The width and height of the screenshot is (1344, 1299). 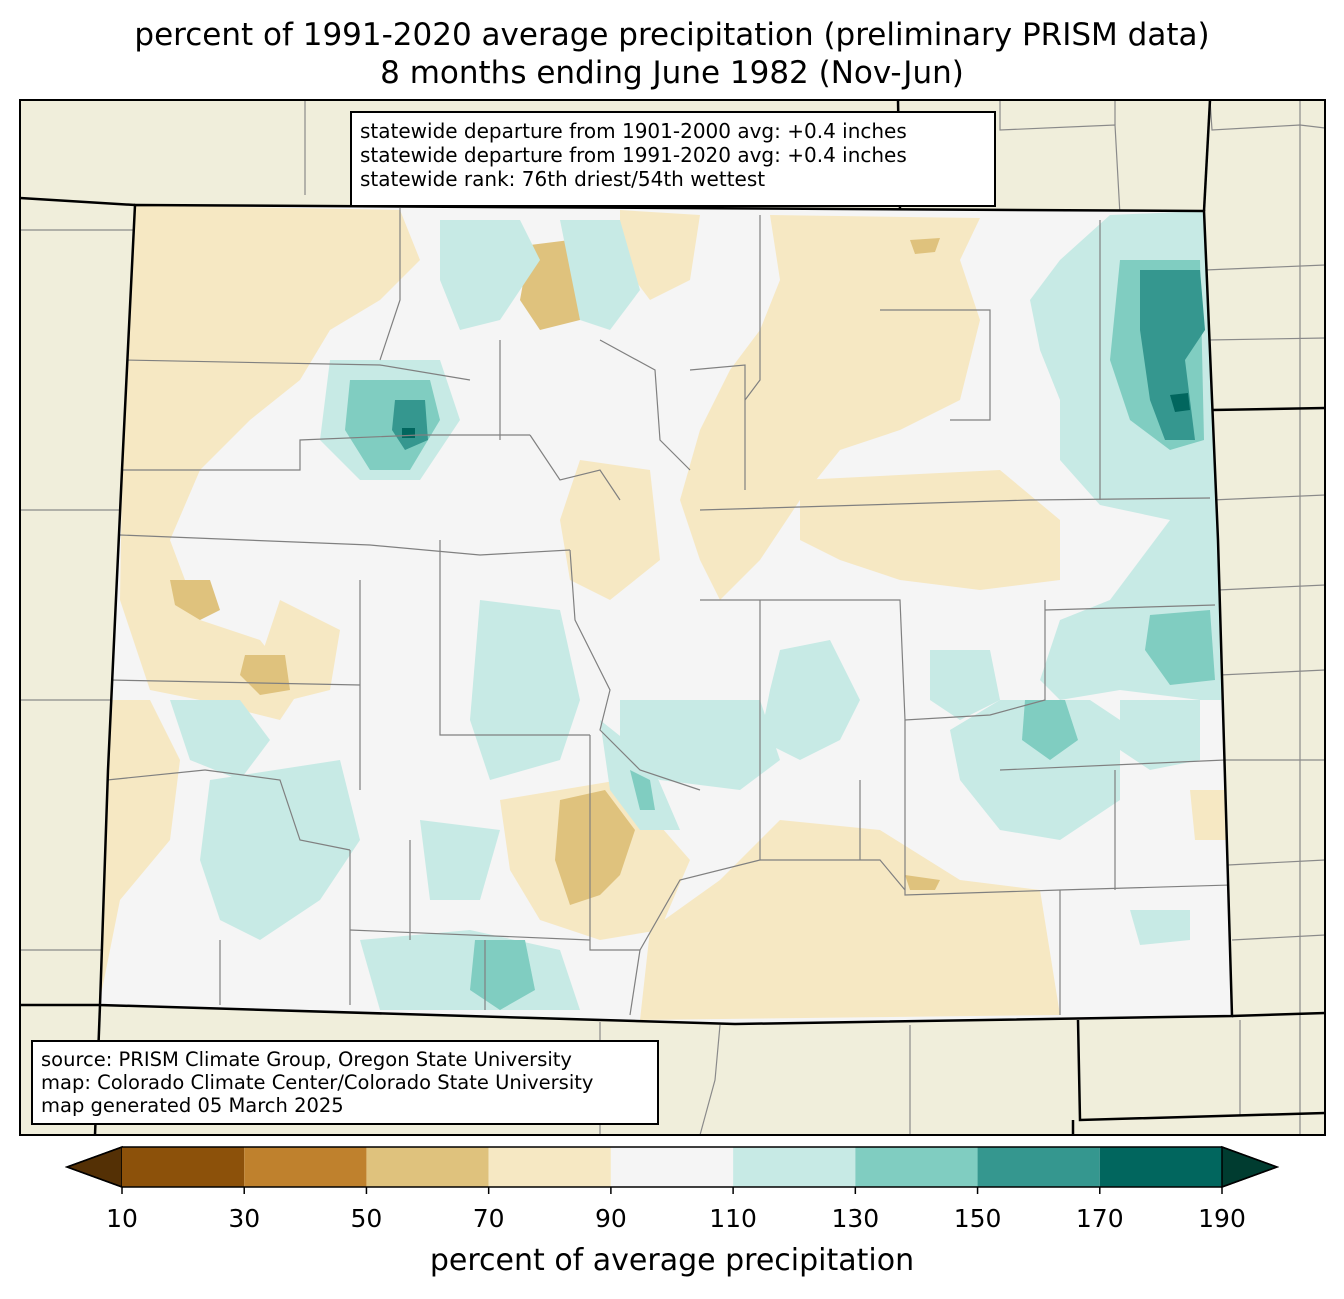 I want to click on colorbar-over-arrow, so click(x=1250, y=1167).